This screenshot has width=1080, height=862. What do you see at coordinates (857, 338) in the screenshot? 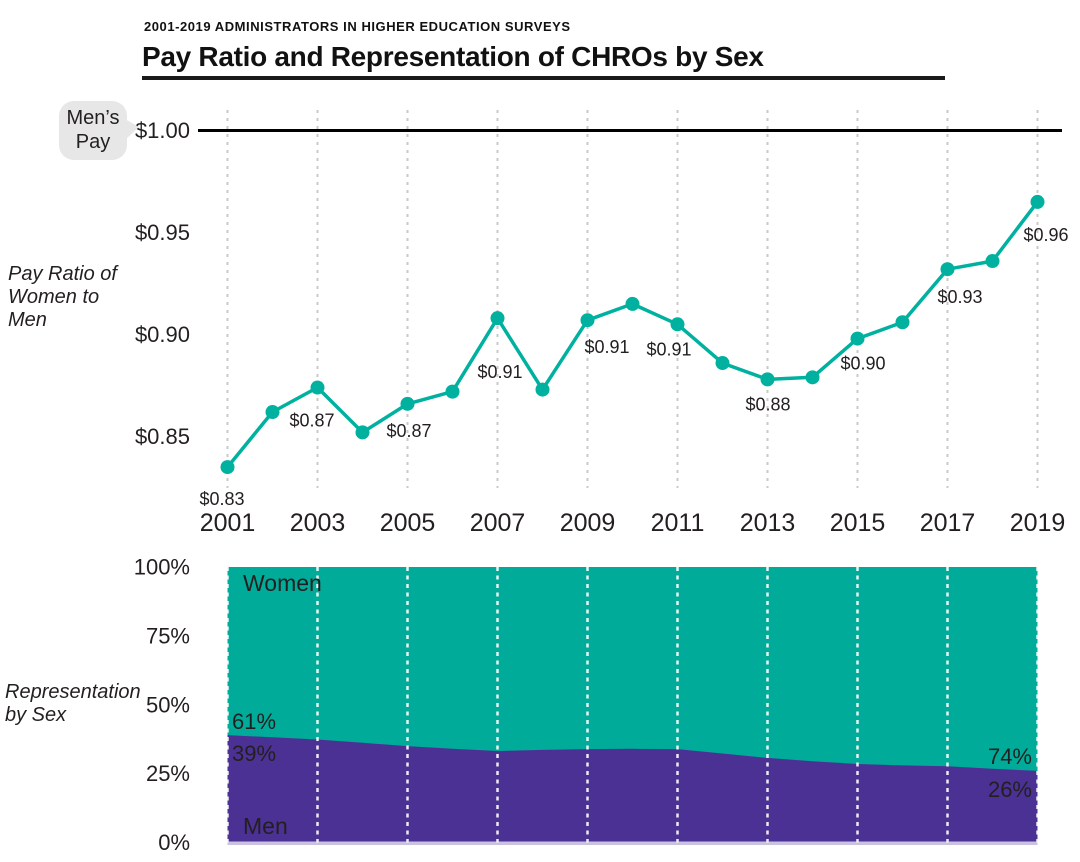
I see `pay-ratio-point-2015` at bounding box center [857, 338].